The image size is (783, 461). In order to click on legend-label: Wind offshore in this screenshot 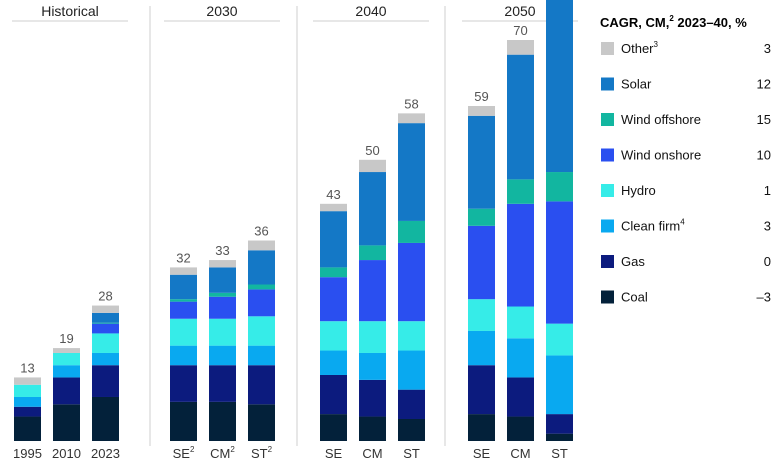, I will do `click(661, 119)`.